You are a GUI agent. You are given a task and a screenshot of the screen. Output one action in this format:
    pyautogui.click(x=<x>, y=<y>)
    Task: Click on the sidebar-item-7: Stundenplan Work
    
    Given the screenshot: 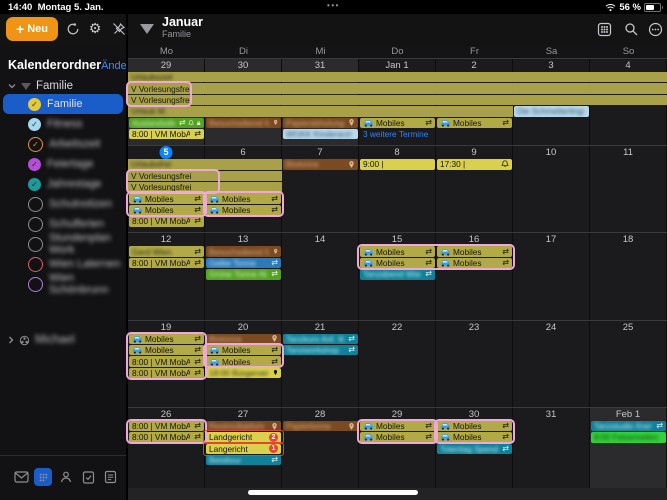 What is the action you would take?
    pyautogui.click(x=63, y=244)
    